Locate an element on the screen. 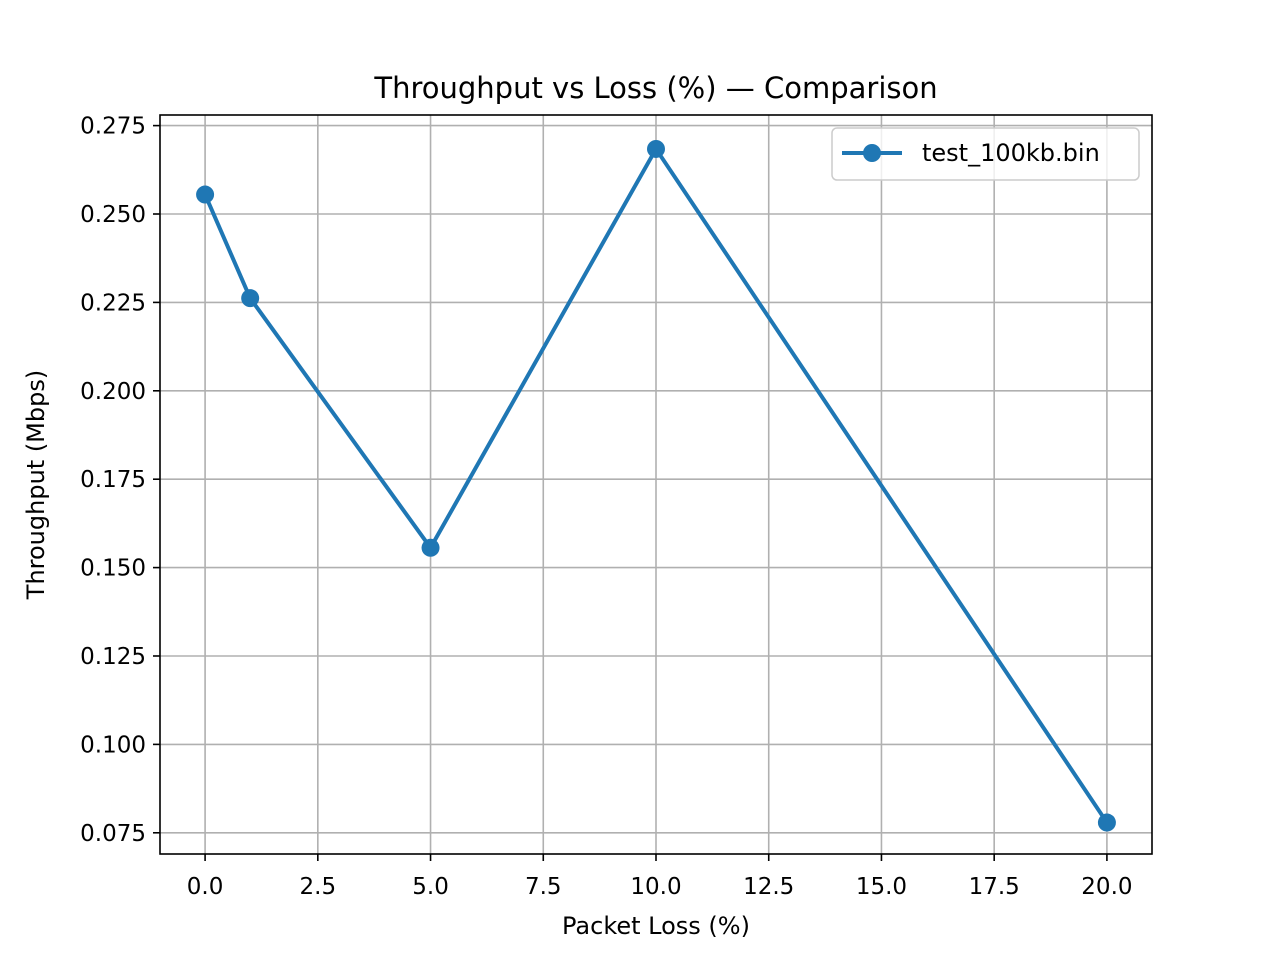 The image size is (1280, 960). x-tick-label: 15.0 is located at coordinates (881, 887).